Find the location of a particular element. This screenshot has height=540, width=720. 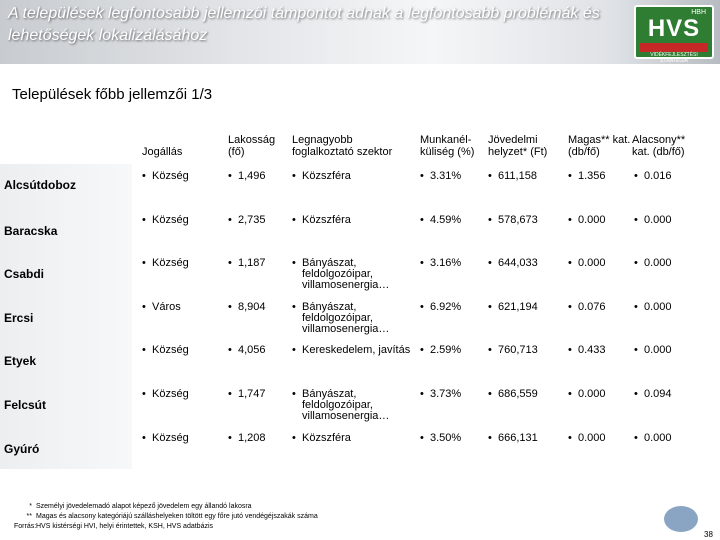

cell-lakossag: • 1,208 is located at coordinates (247, 437).